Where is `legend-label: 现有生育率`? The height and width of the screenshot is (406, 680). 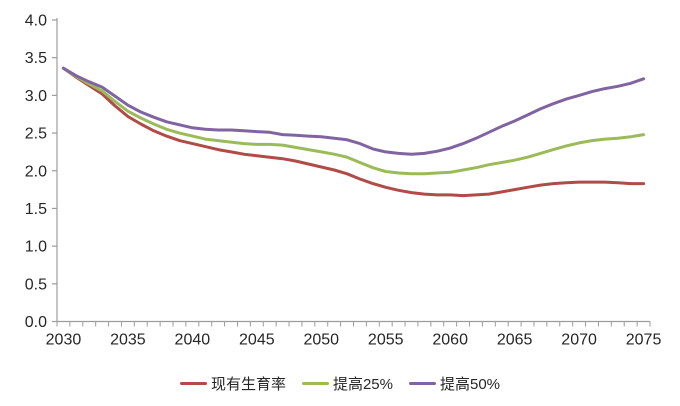 legend-label: 现有生育率 is located at coordinates (248, 384).